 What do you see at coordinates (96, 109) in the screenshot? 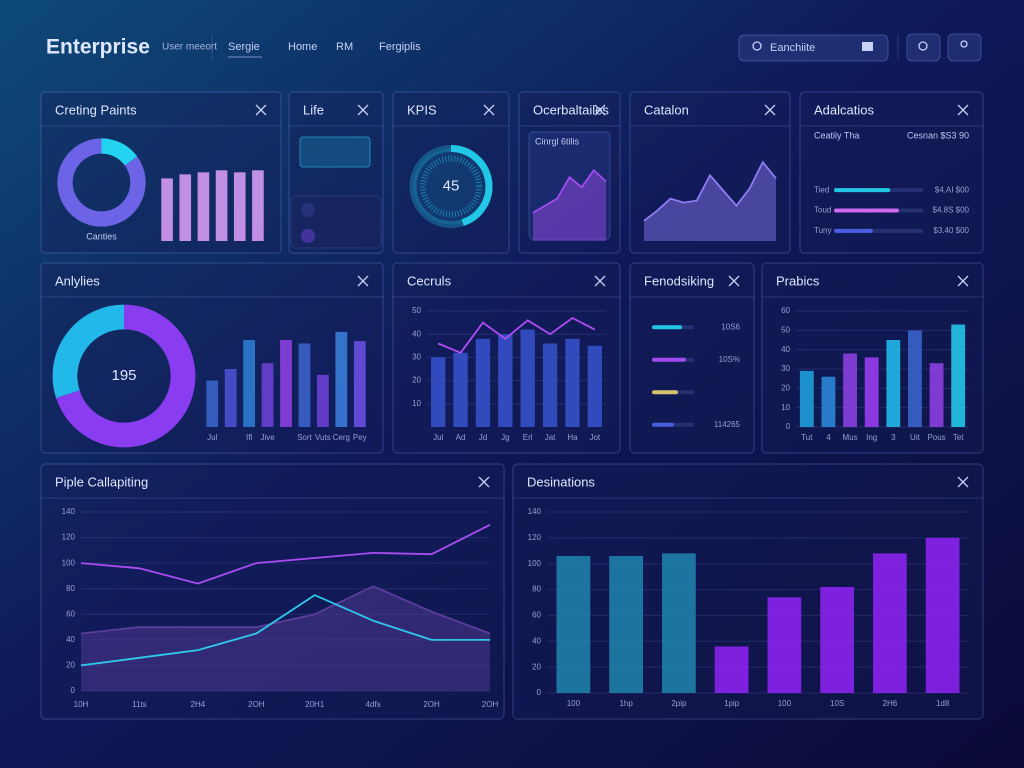
I see `panel-title: Creting Paints` at bounding box center [96, 109].